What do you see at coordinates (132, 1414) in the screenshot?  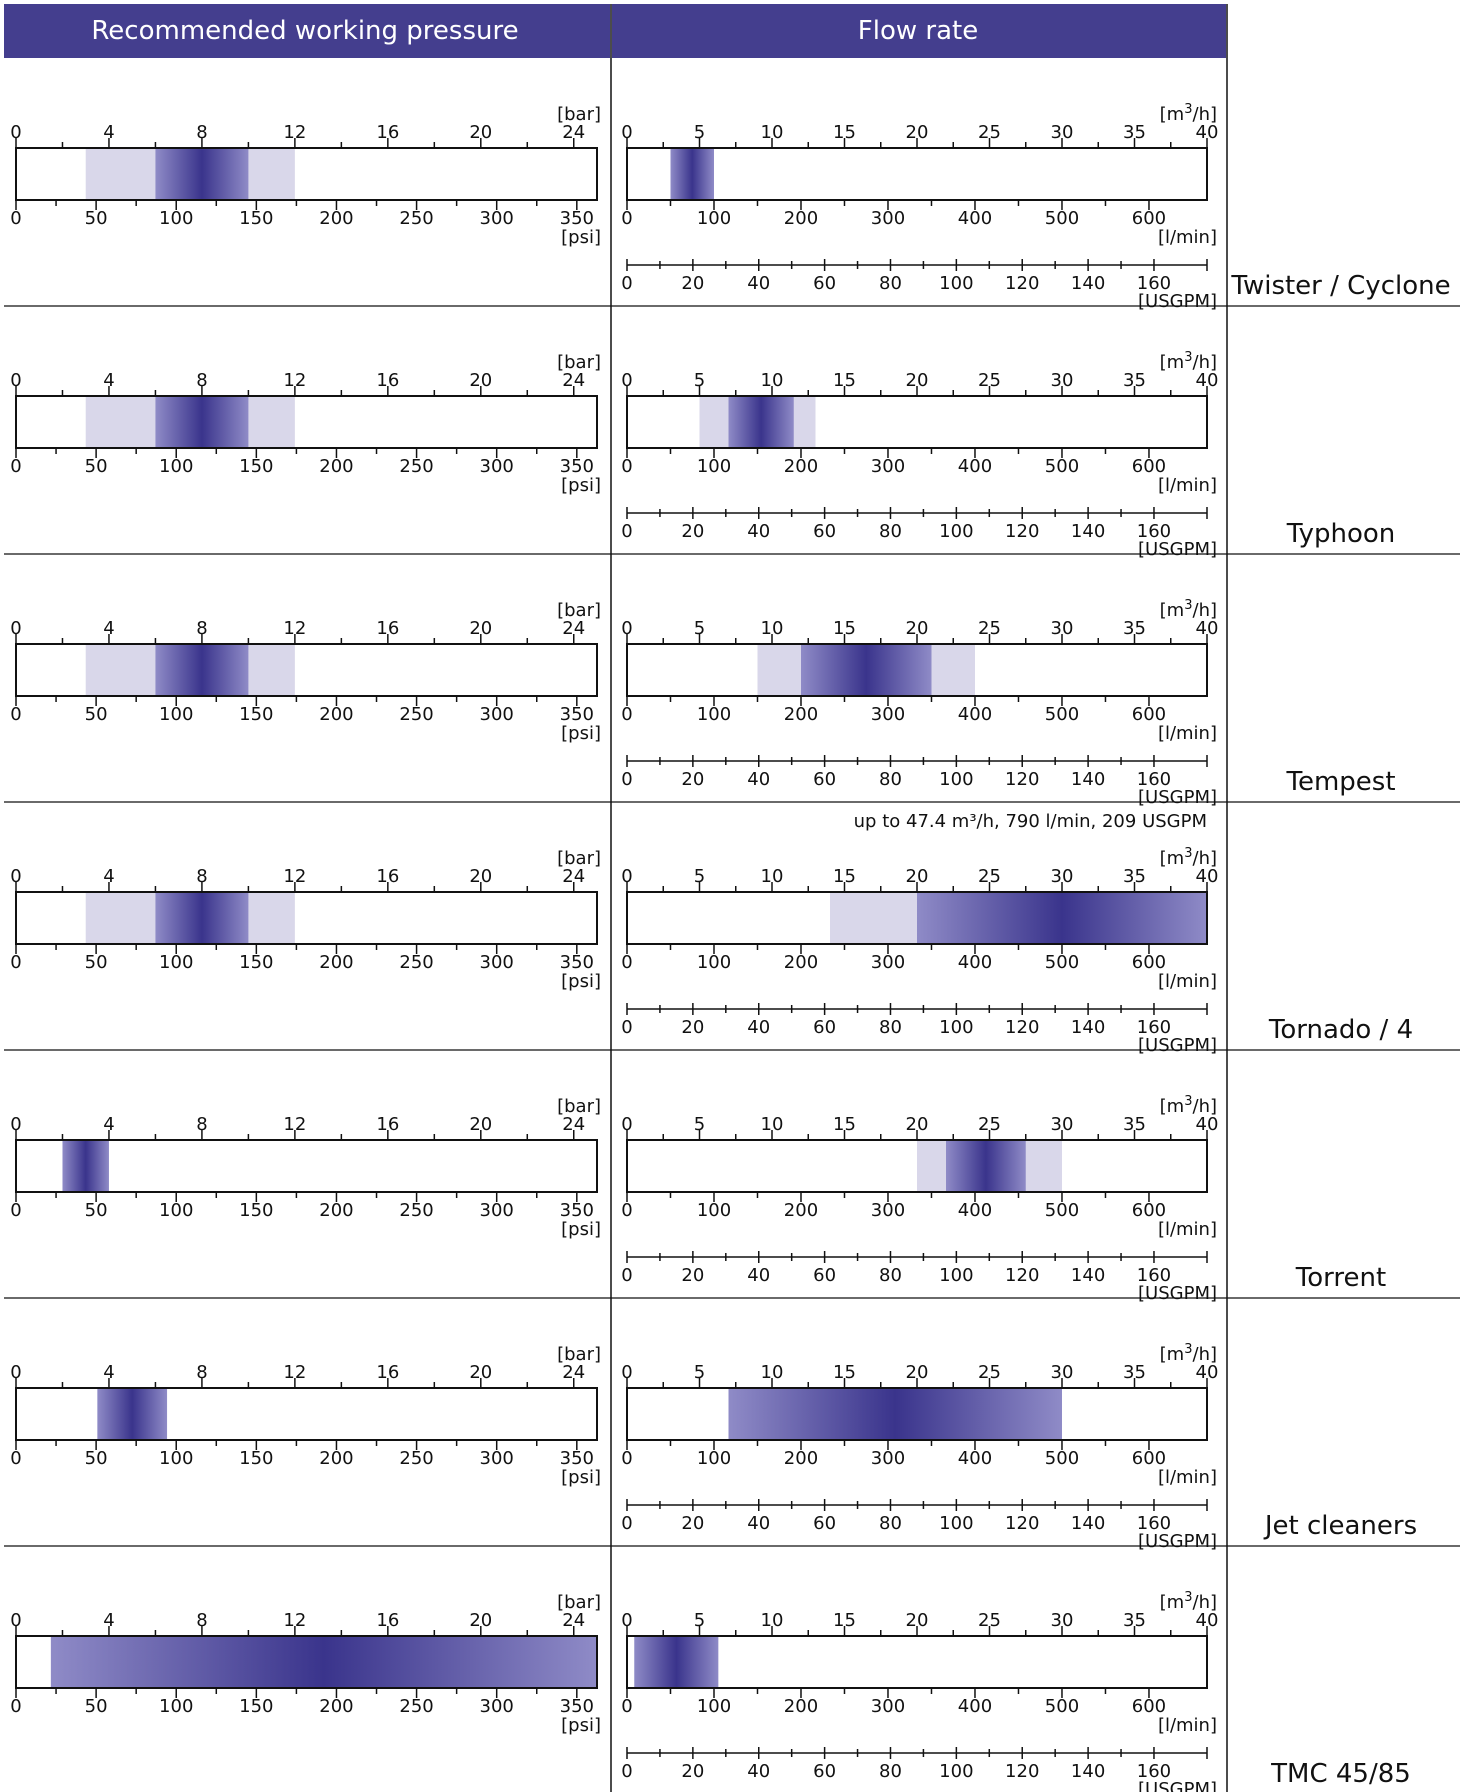 I see `pressure-recommended-range` at bounding box center [132, 1414].